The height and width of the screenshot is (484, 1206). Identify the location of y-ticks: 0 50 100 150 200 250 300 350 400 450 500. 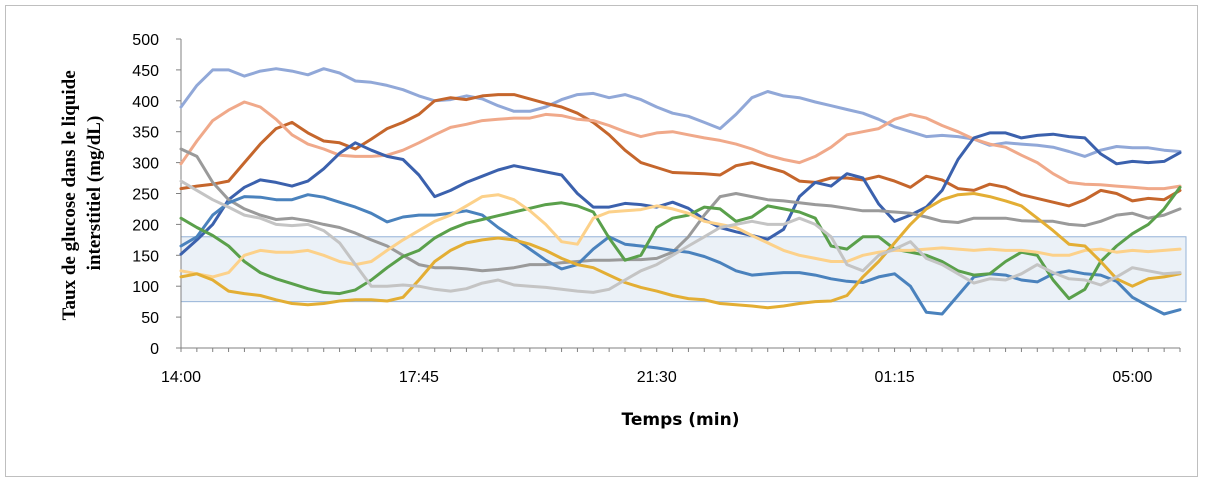
(156, 195).